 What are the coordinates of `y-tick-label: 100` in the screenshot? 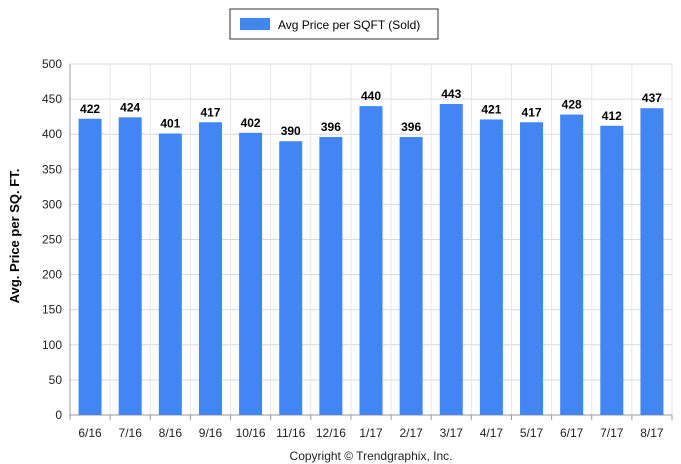 It's located at (52, 345).